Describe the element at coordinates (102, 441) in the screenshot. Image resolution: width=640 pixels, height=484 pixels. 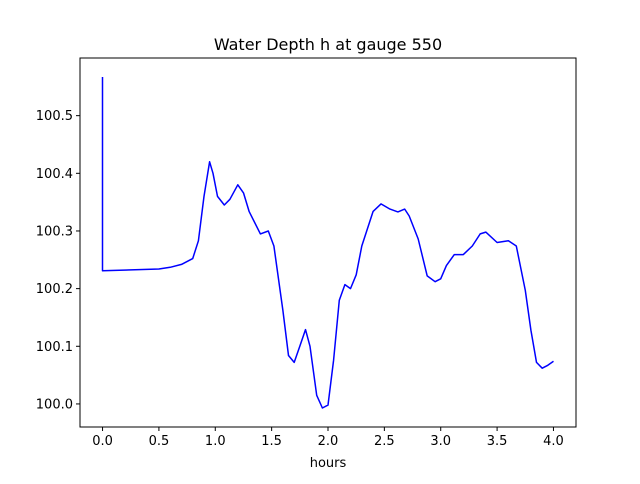
I see `x-tick-label: 0.0` at that location.